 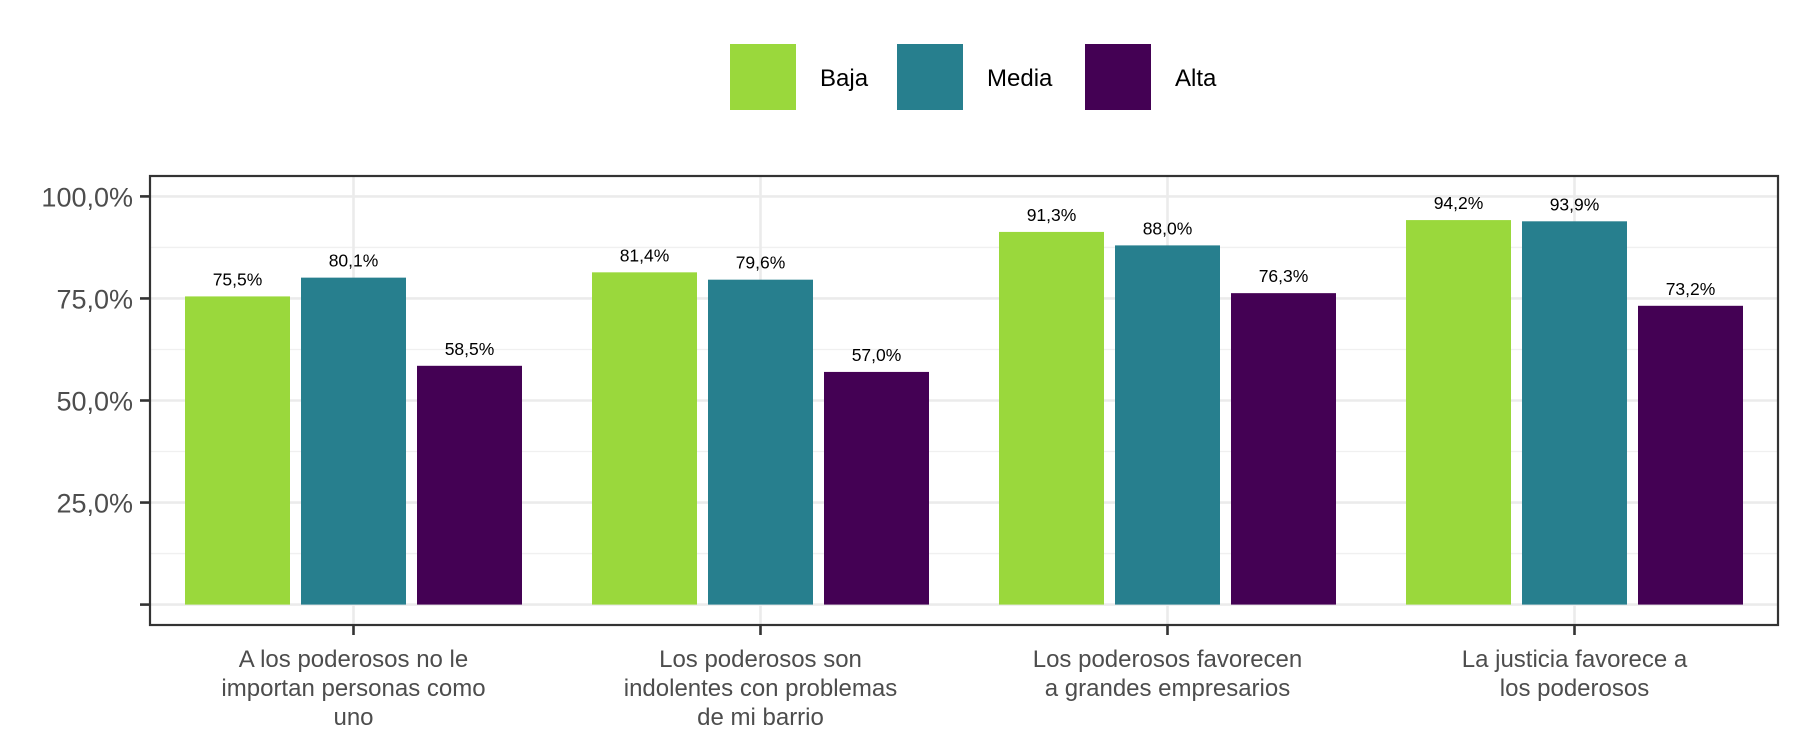 What do you see at coordinates (844, 78) in the screenshot?
I see `legend-label: Baja` at bounding box center [844, 78].